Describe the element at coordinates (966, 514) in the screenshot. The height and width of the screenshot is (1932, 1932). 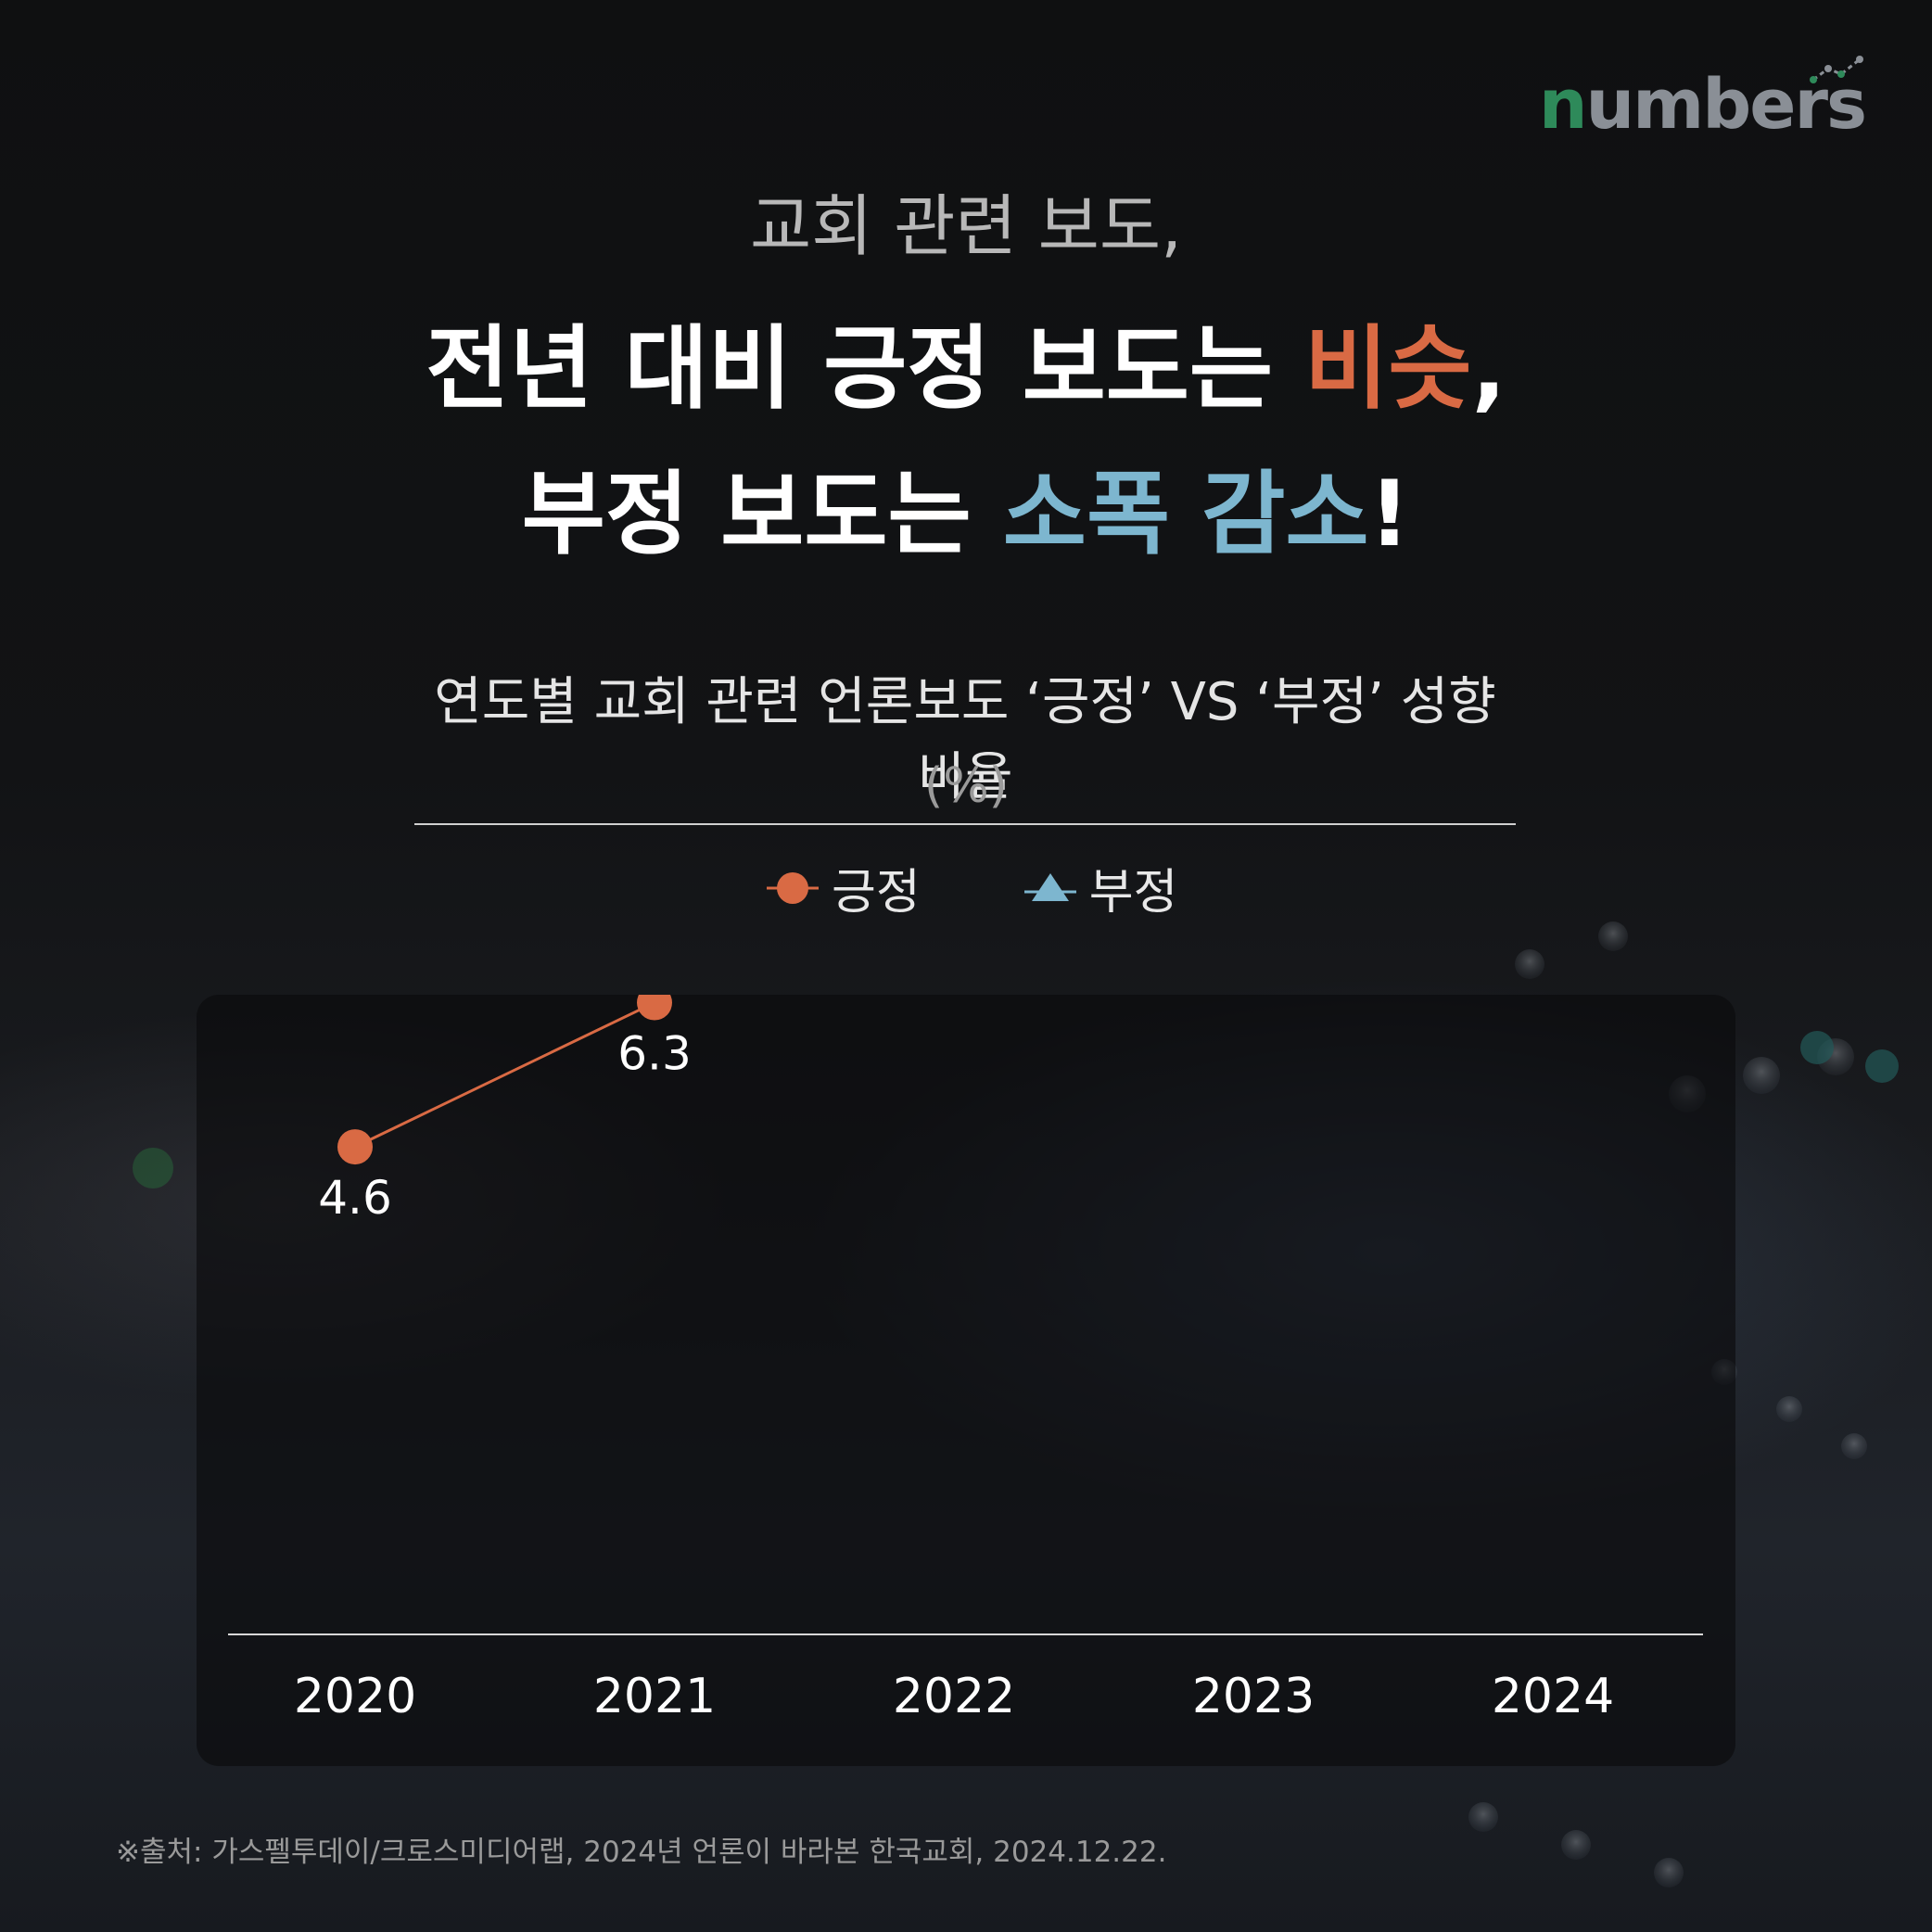
I see `headline-line-2: 부정 보도는 소폭 감소!` at that location.